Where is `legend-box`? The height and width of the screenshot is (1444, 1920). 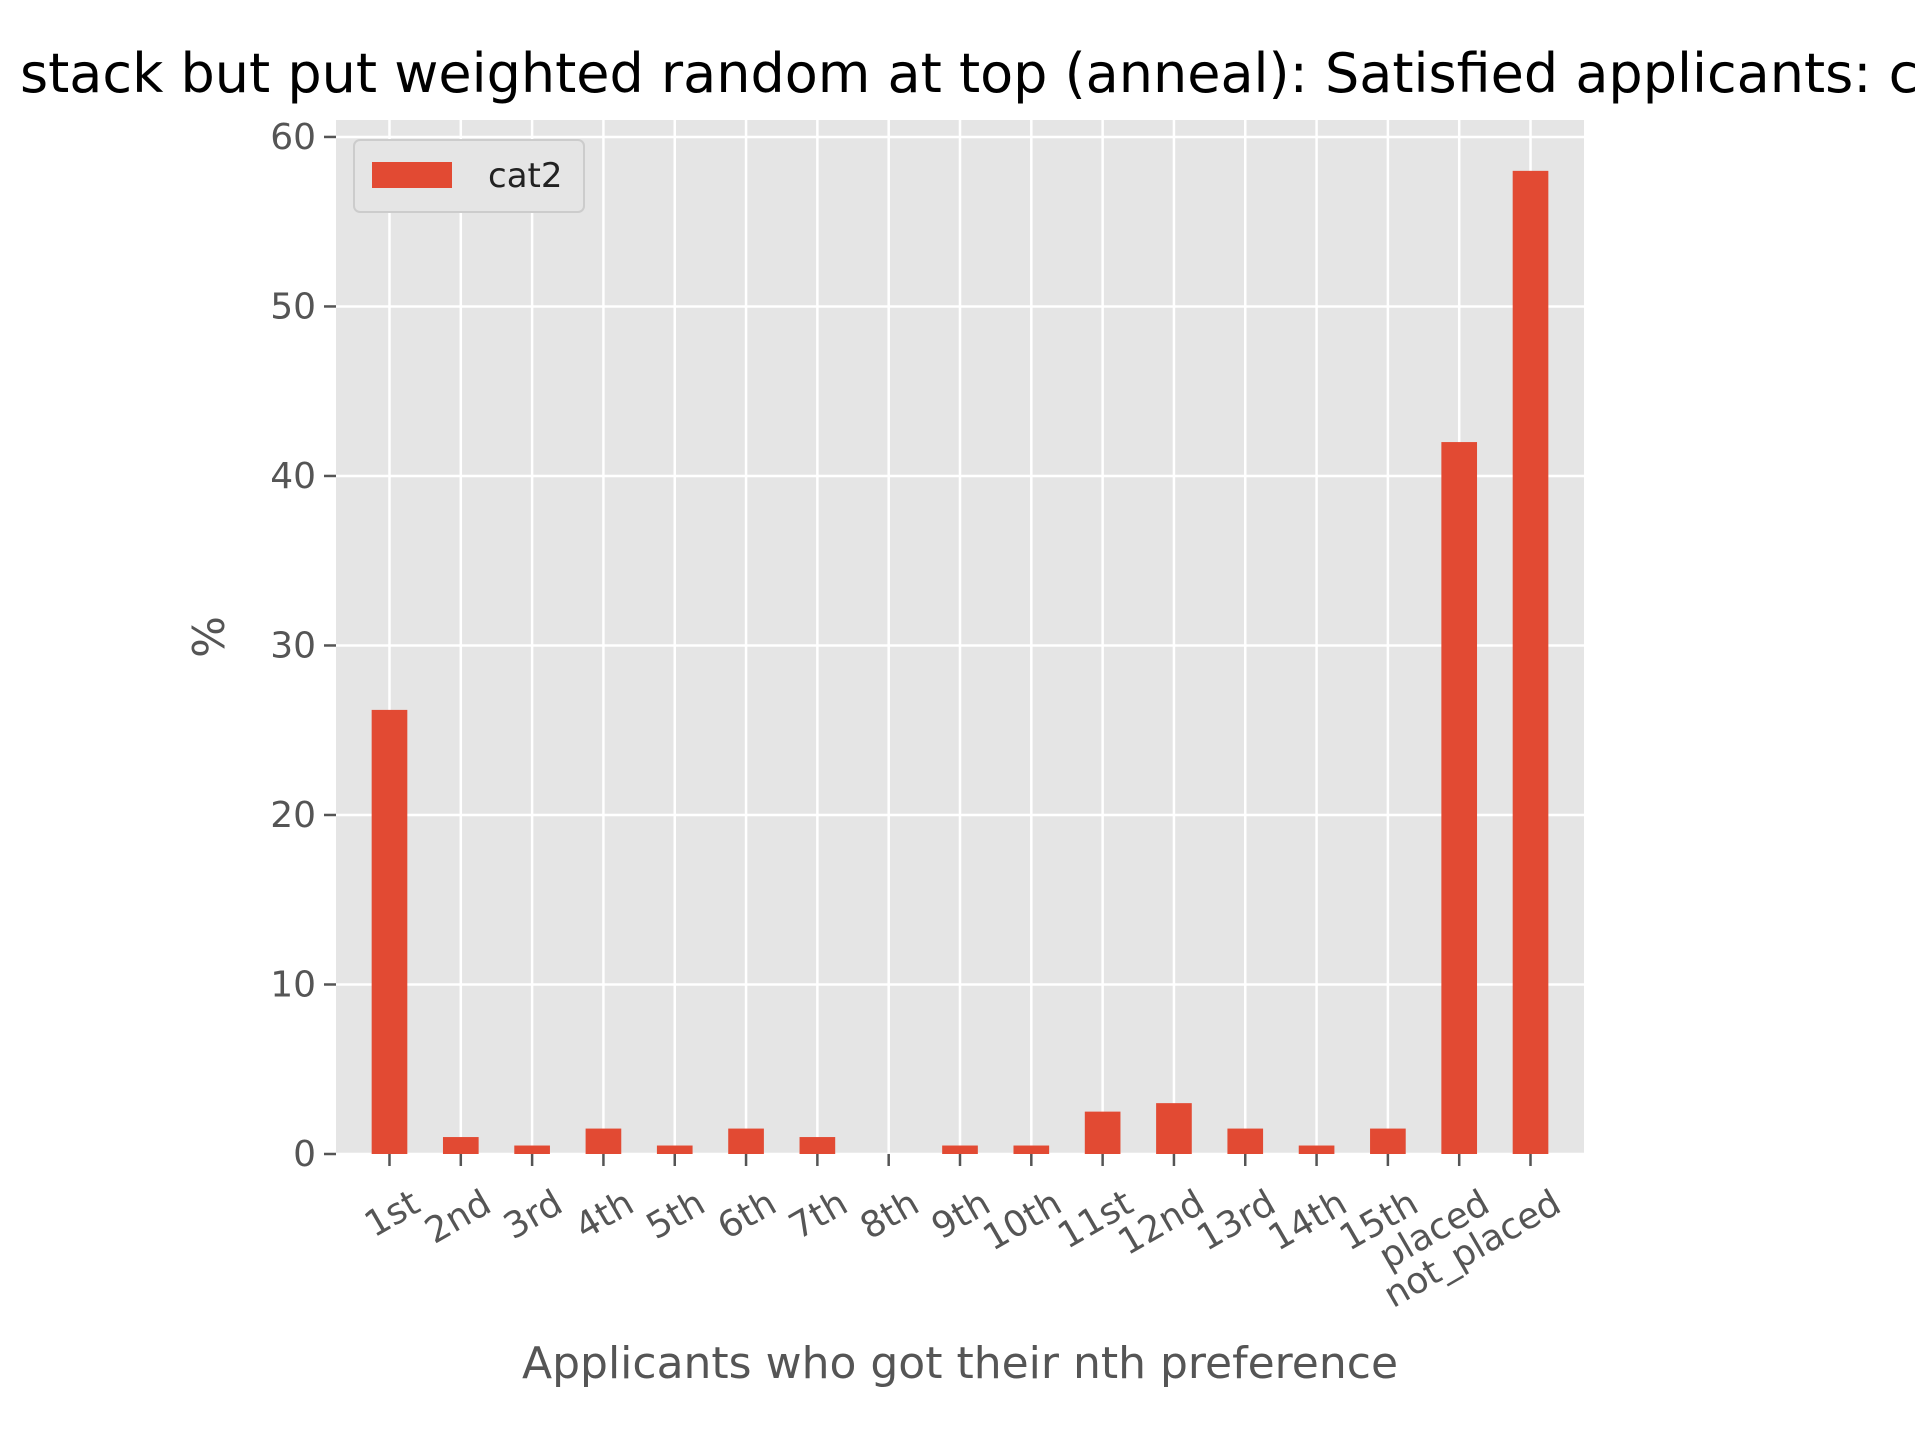 legend-box is located at coordinates (469, 176).